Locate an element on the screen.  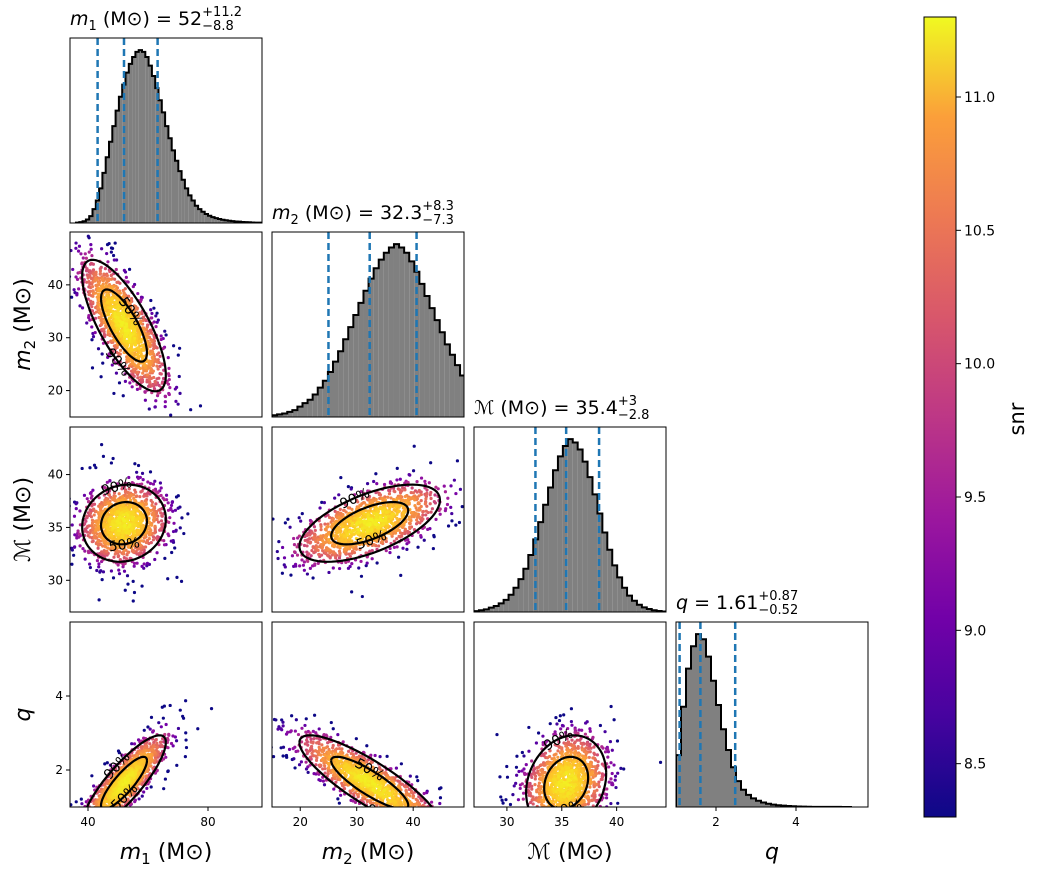
ylabel-unit: (M⊙) is located at coordinates (23, 309).